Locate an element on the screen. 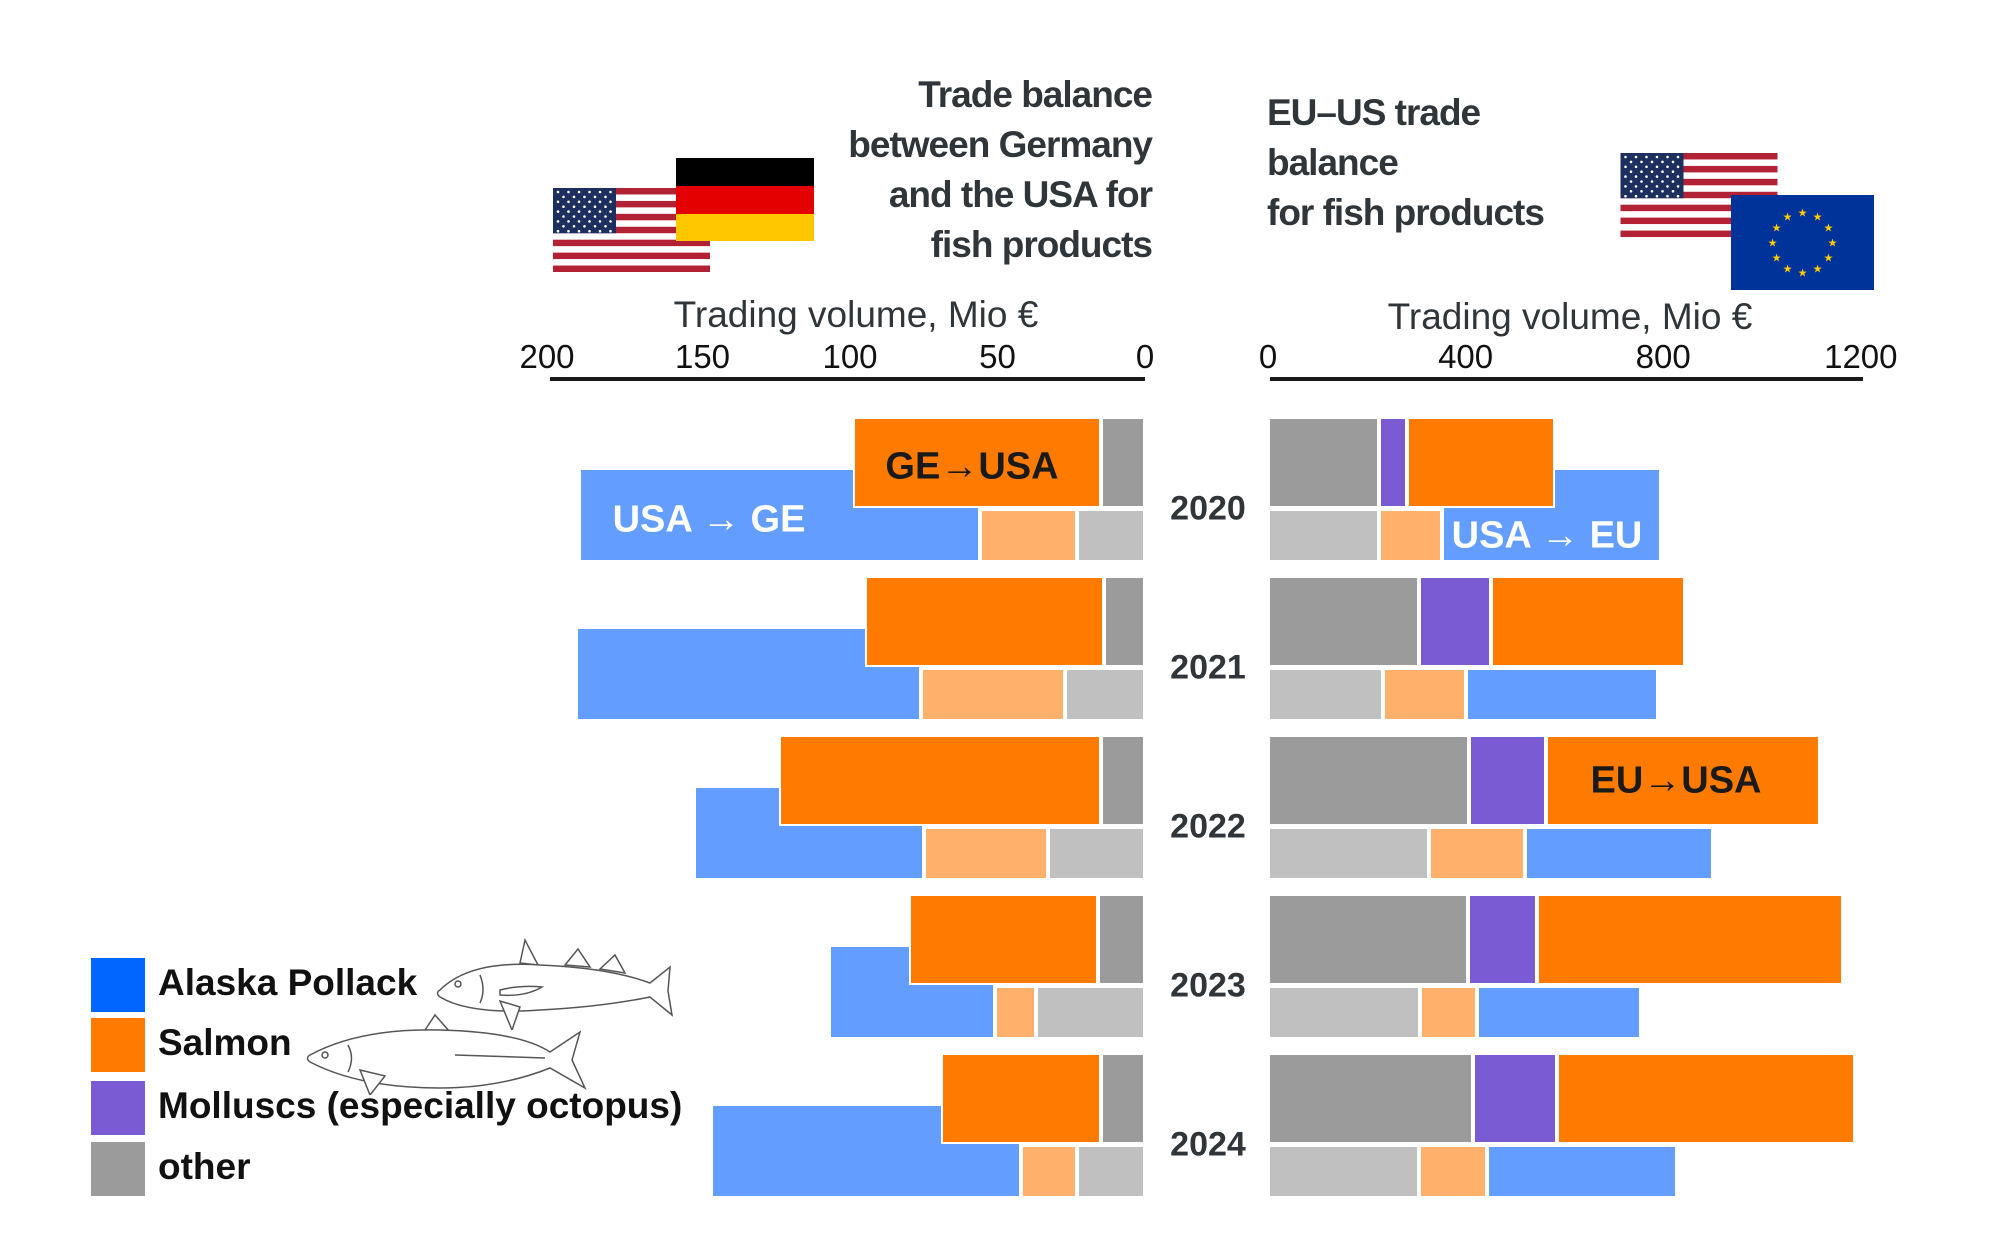  bar-ge-usa-other-2020 is located at coordinates (1122, 462).